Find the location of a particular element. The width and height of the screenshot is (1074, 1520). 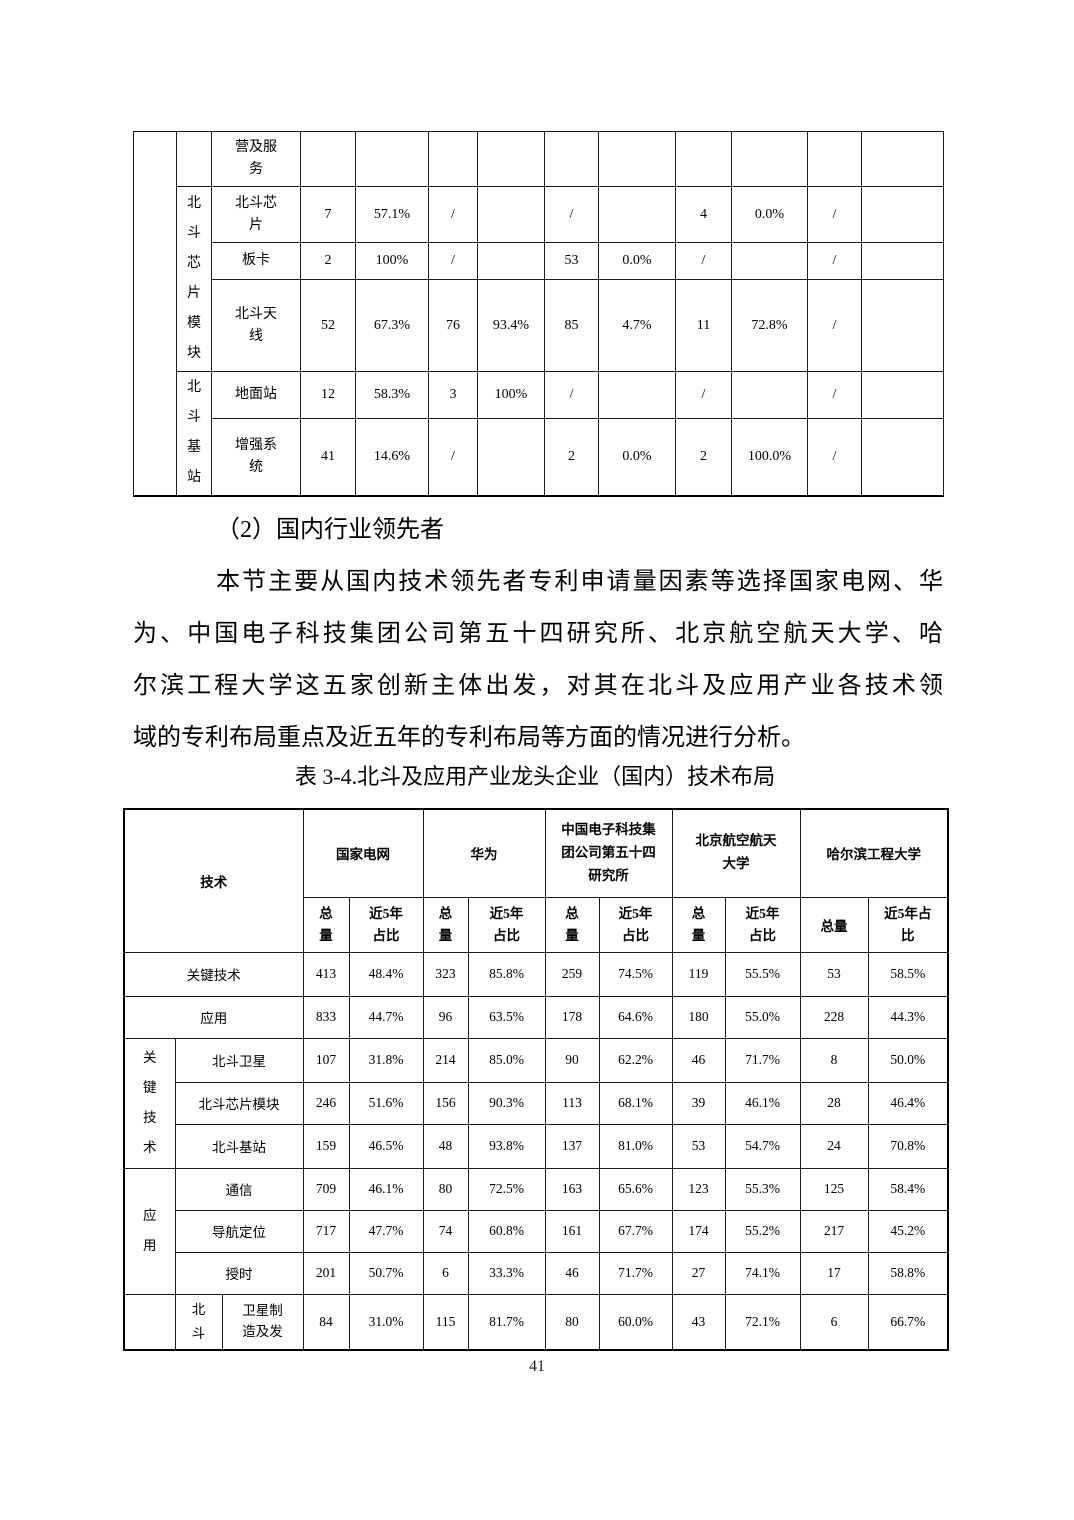

row-label: 北斗天线 is located at coordinates (256, 325).